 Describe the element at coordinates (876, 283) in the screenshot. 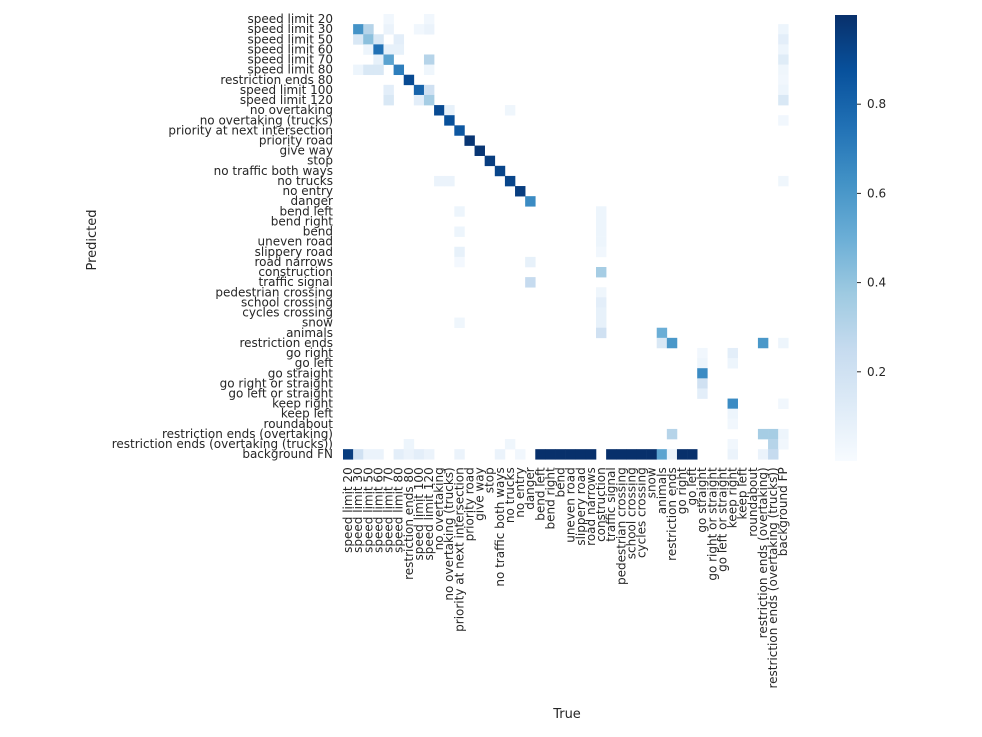

I see `colorbar-tick-label: 0.4` at that location.